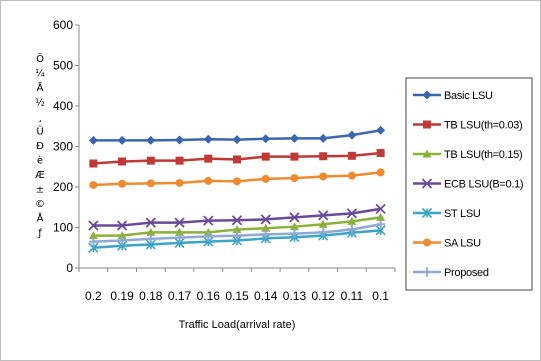 The width and height of the screenshot is (541, 361). Describe the element at coordinates (40, 74) in the screenshot. I see `y-axis-title-glyph: ¼` at that location.